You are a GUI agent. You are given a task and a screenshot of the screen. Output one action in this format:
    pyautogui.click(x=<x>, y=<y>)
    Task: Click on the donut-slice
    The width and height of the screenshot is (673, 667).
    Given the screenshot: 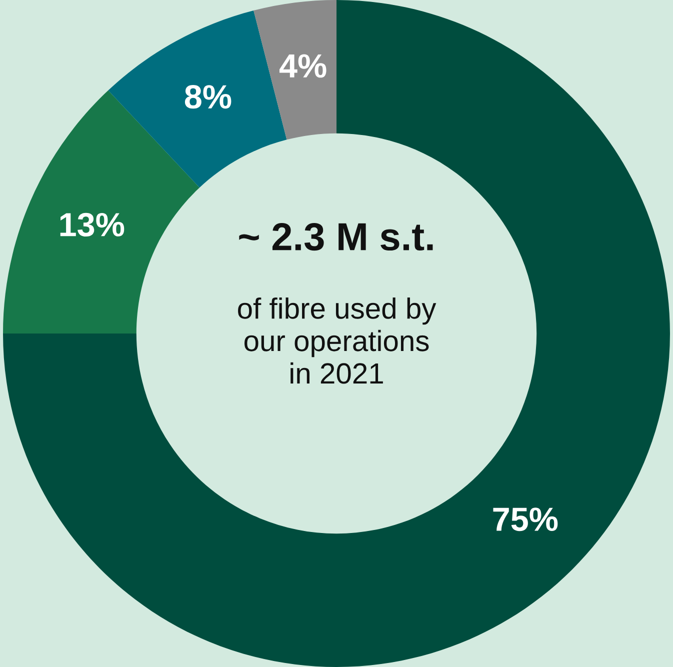 What is the action you would take?
    pyautogui.click(x=295, y=70)
    